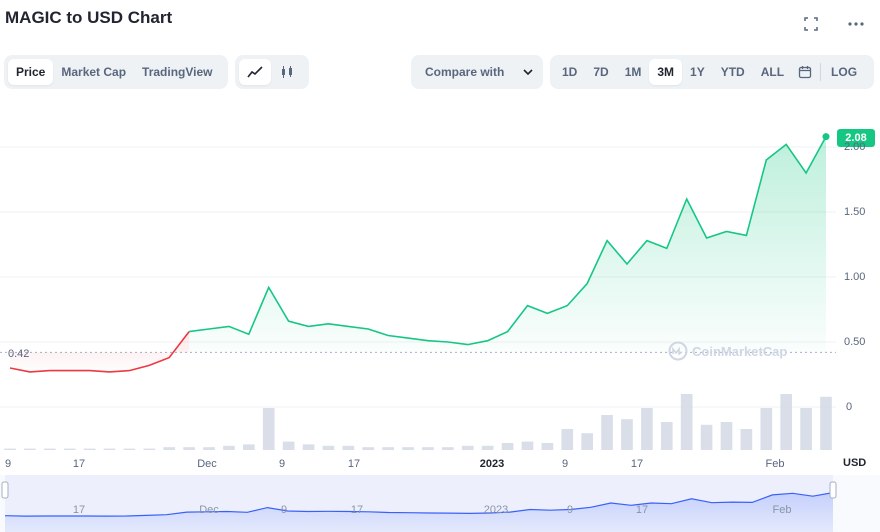 The image size is (880, 532). I want to click on candlestick-button, so click(287, 72).